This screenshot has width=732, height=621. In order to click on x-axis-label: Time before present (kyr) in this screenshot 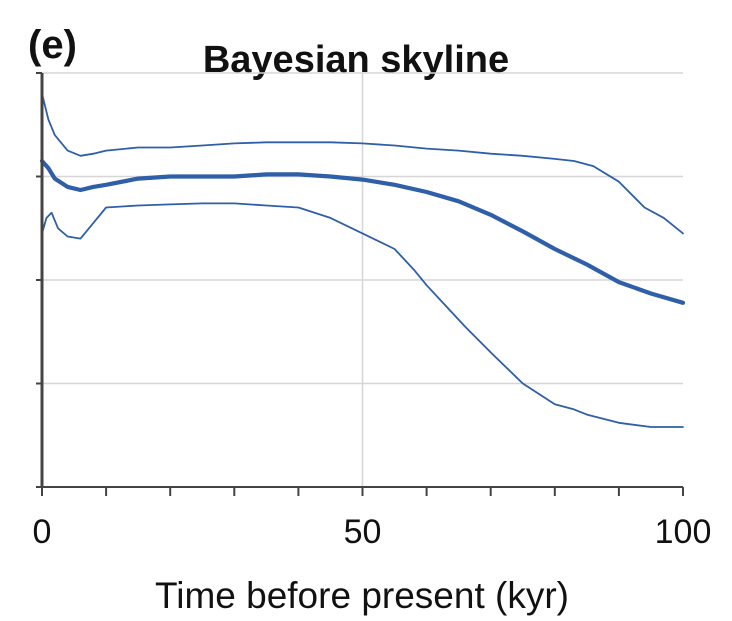, I will do `click(362, 595)`.